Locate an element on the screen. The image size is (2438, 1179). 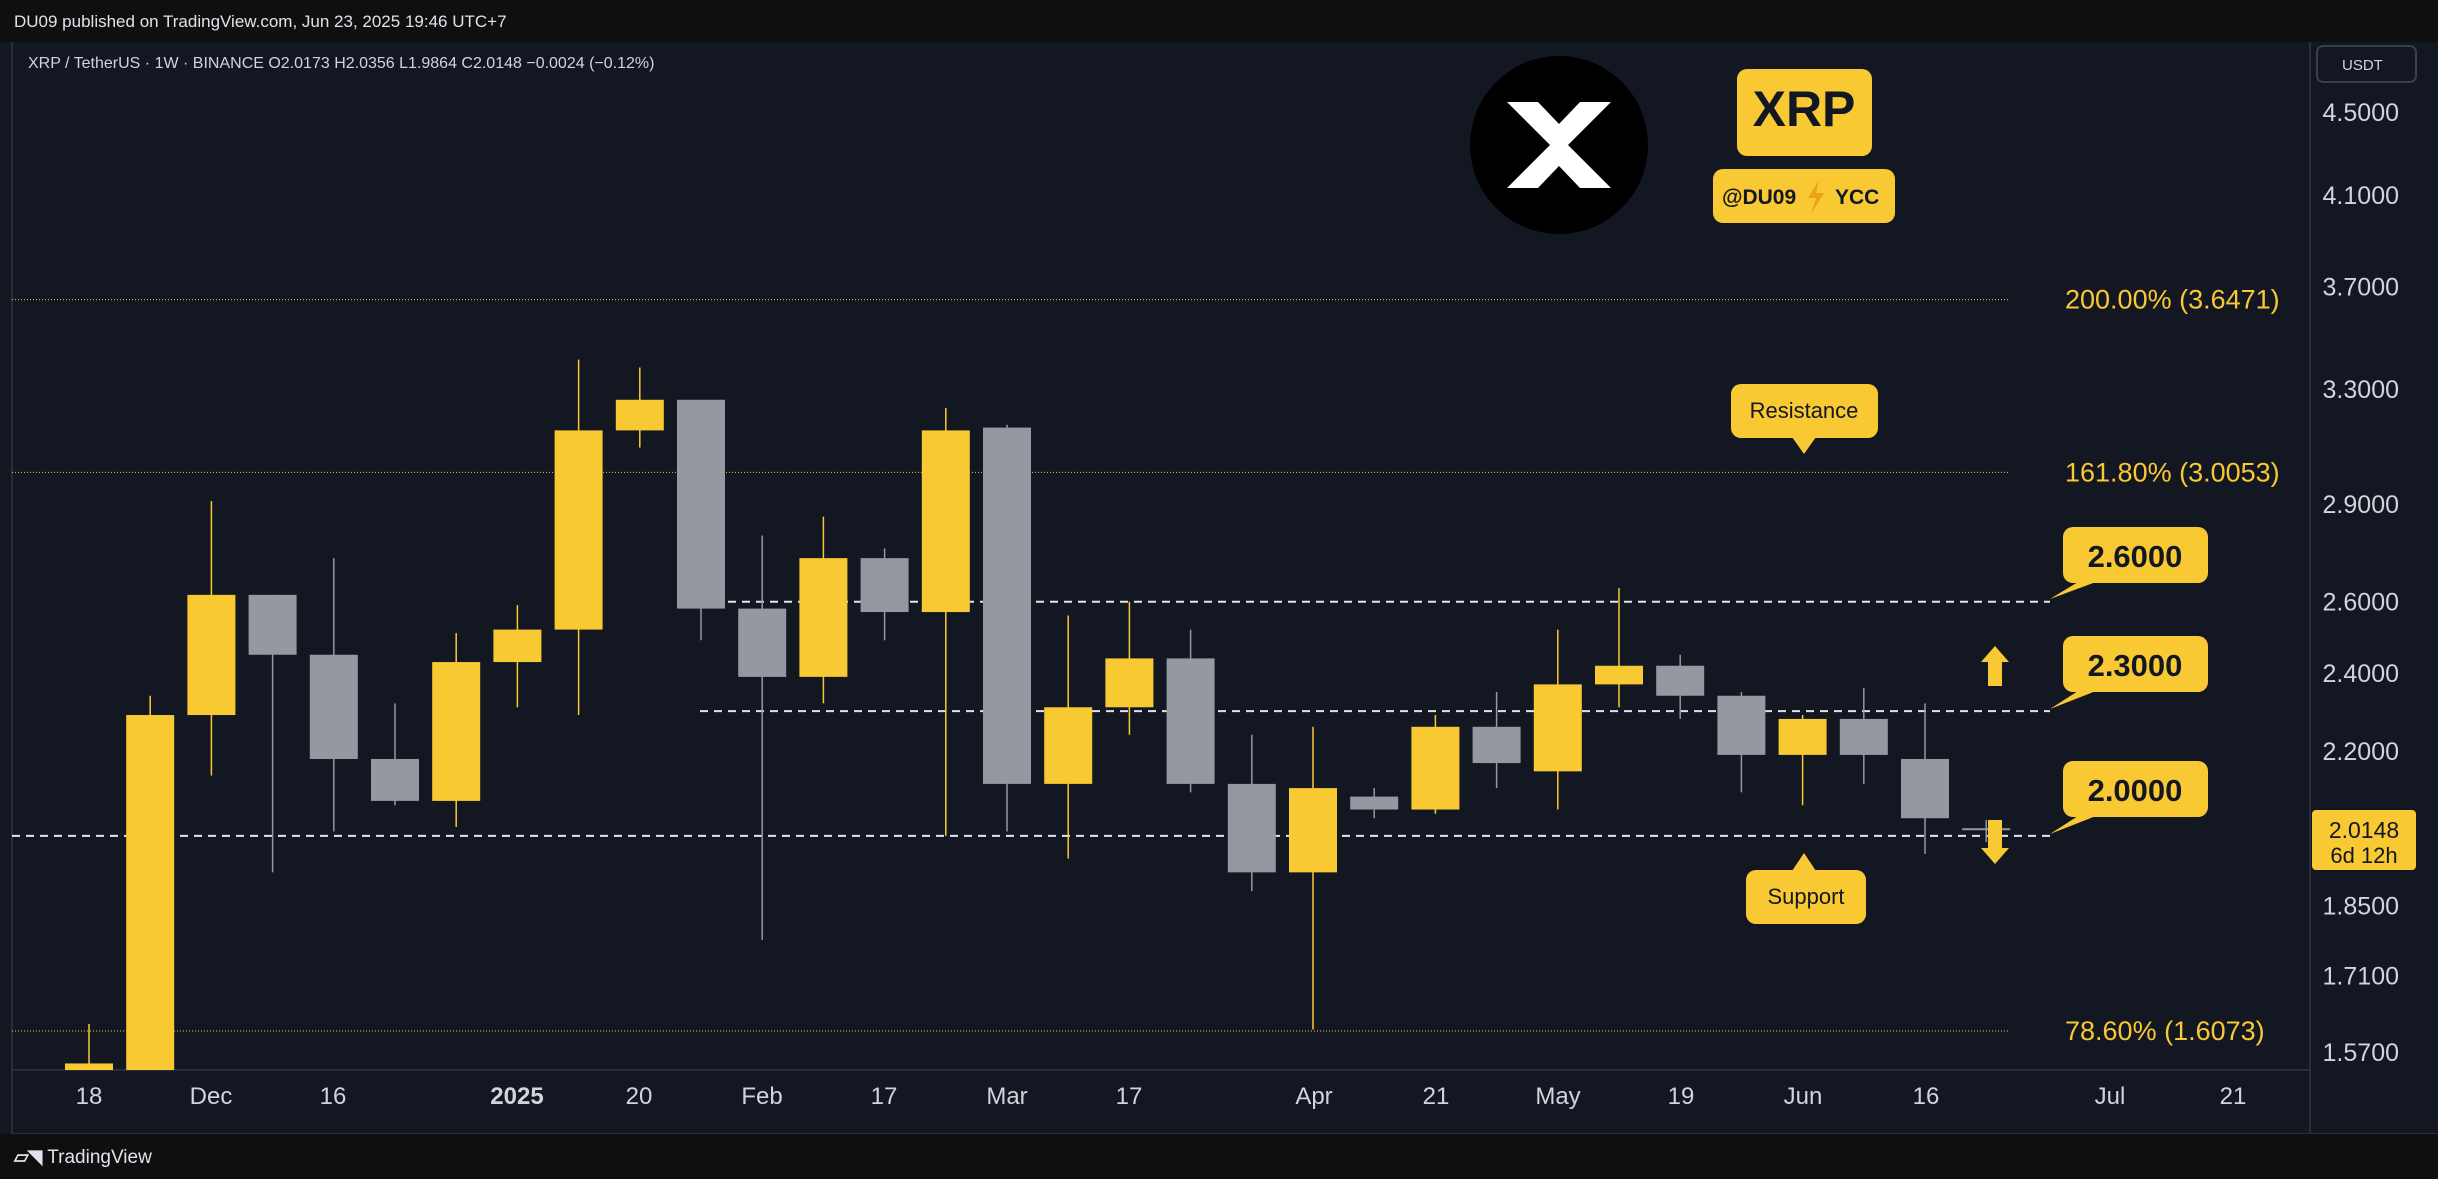
footer-logo-text: TradingView is located at coordinates (99, 1157).